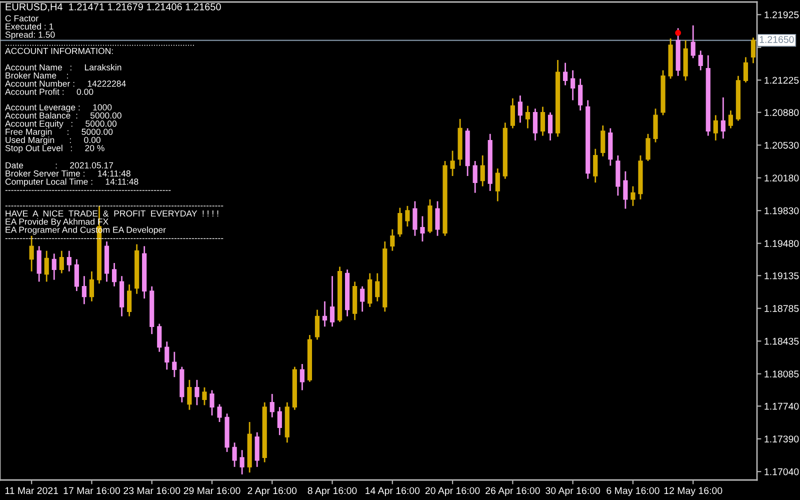 The height and width of the screenshot is (500, 800). I want to click on x-tick-label: 20 Apr 16:00, so click(452, 491).